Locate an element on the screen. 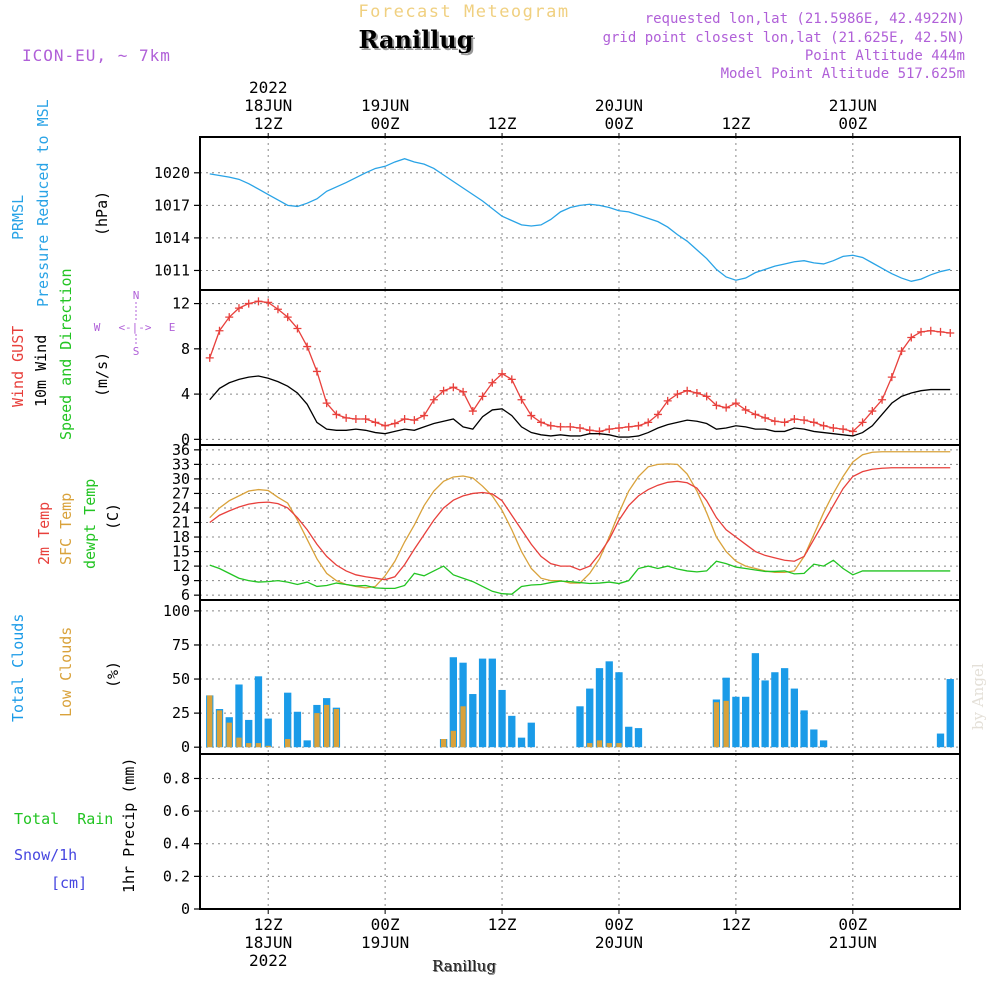 Image resolution: width=1000 pixels, height=1000 pixels. precip-cm-label: [cm] is located at coordinates (69, 883).